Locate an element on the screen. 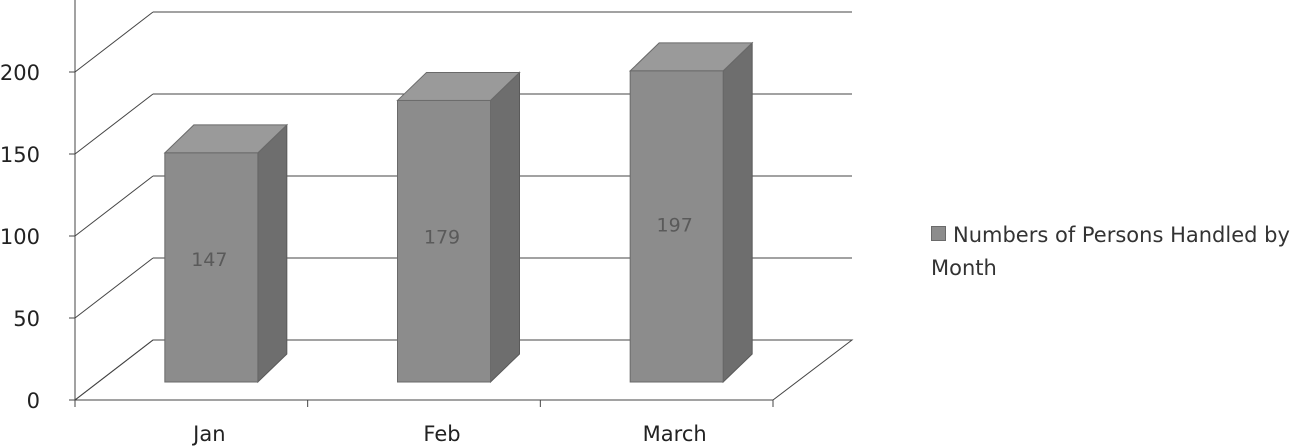 The image size is (1312, 448). x-tick-label: March is located at coordinates (675, 434).